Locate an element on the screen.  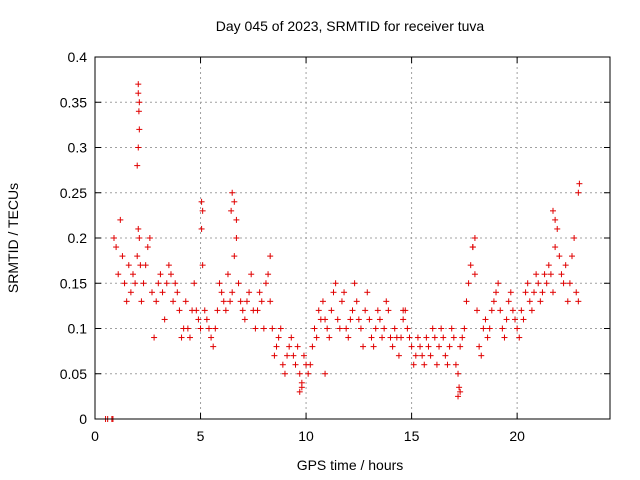
x-tick-label: 5 is located at coordinates (201, 436).